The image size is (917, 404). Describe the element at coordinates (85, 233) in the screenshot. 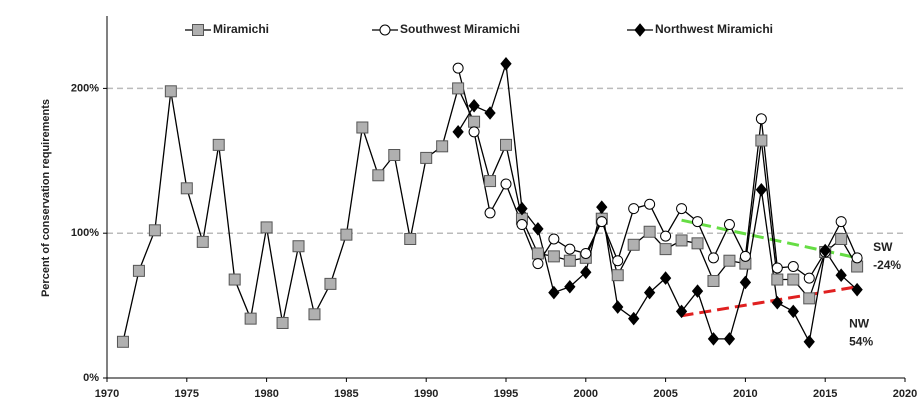

I see `y-tick-label: 100%` at that location.